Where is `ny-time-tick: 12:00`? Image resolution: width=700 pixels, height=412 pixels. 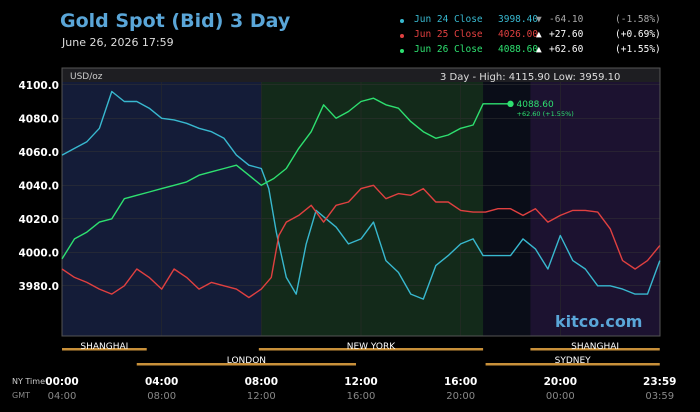
ny-time-tick: 12:00 is located at coordinates (360, 382).